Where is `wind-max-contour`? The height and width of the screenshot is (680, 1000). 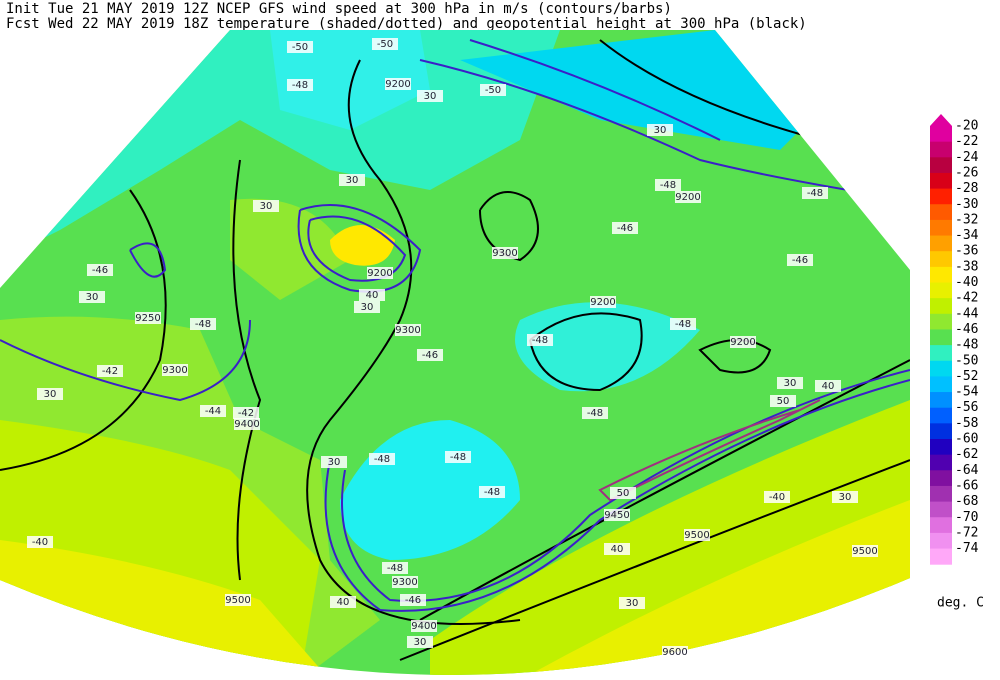 wind-max-contour is located at coordinates (709, 450).